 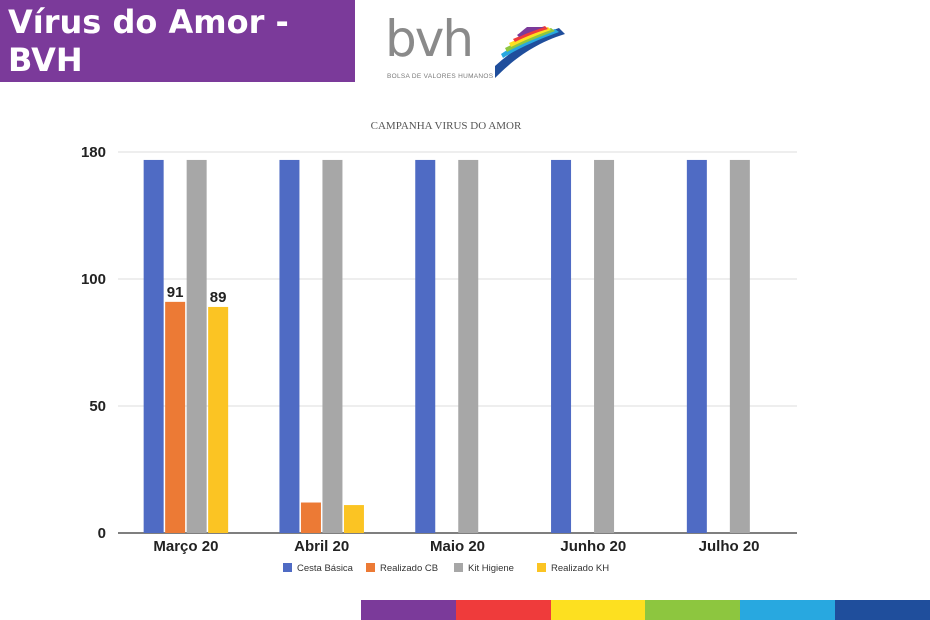 What do you see at coordinates (477, 48) in the screenshot?
I see `bvh-logo: bvh BOLSA DE VALORES HUMANOS` at bounding box center [477, 48].